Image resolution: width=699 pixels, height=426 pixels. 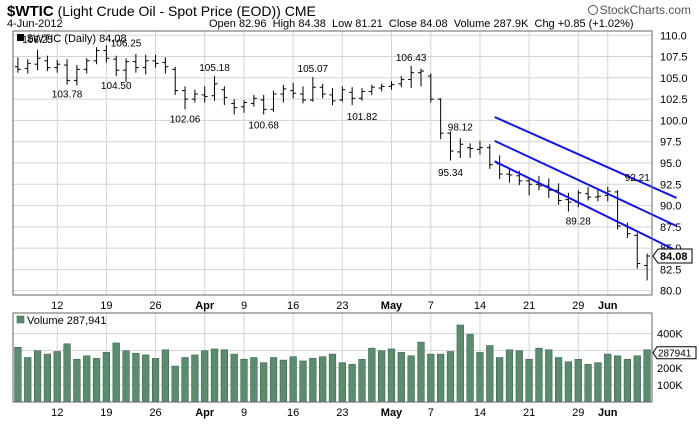 What do you see at coordinates (674, 353) in the screenshot?
I see `last-volume-tag` at bounding box center [674, 353].